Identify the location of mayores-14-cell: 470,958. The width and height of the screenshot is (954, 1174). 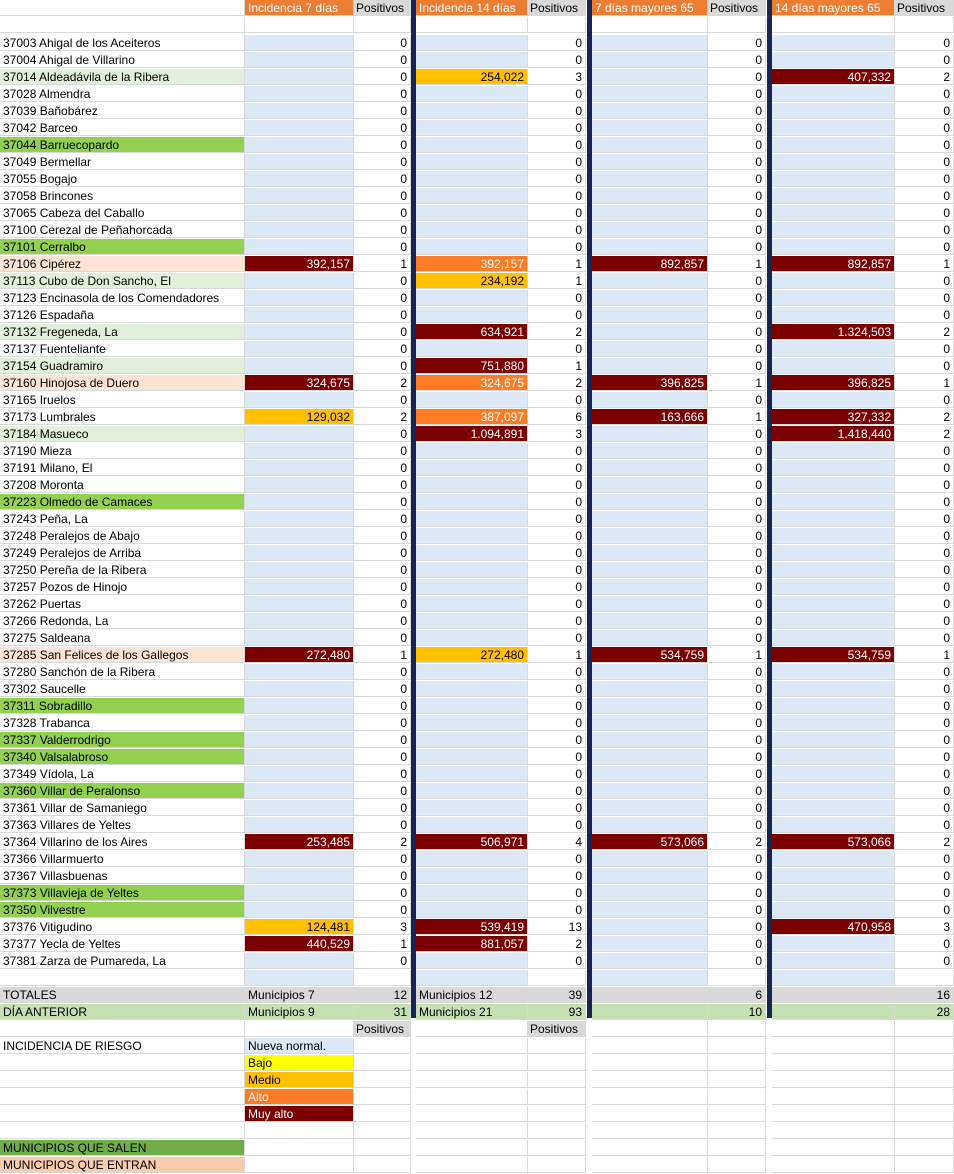
(833, 927).